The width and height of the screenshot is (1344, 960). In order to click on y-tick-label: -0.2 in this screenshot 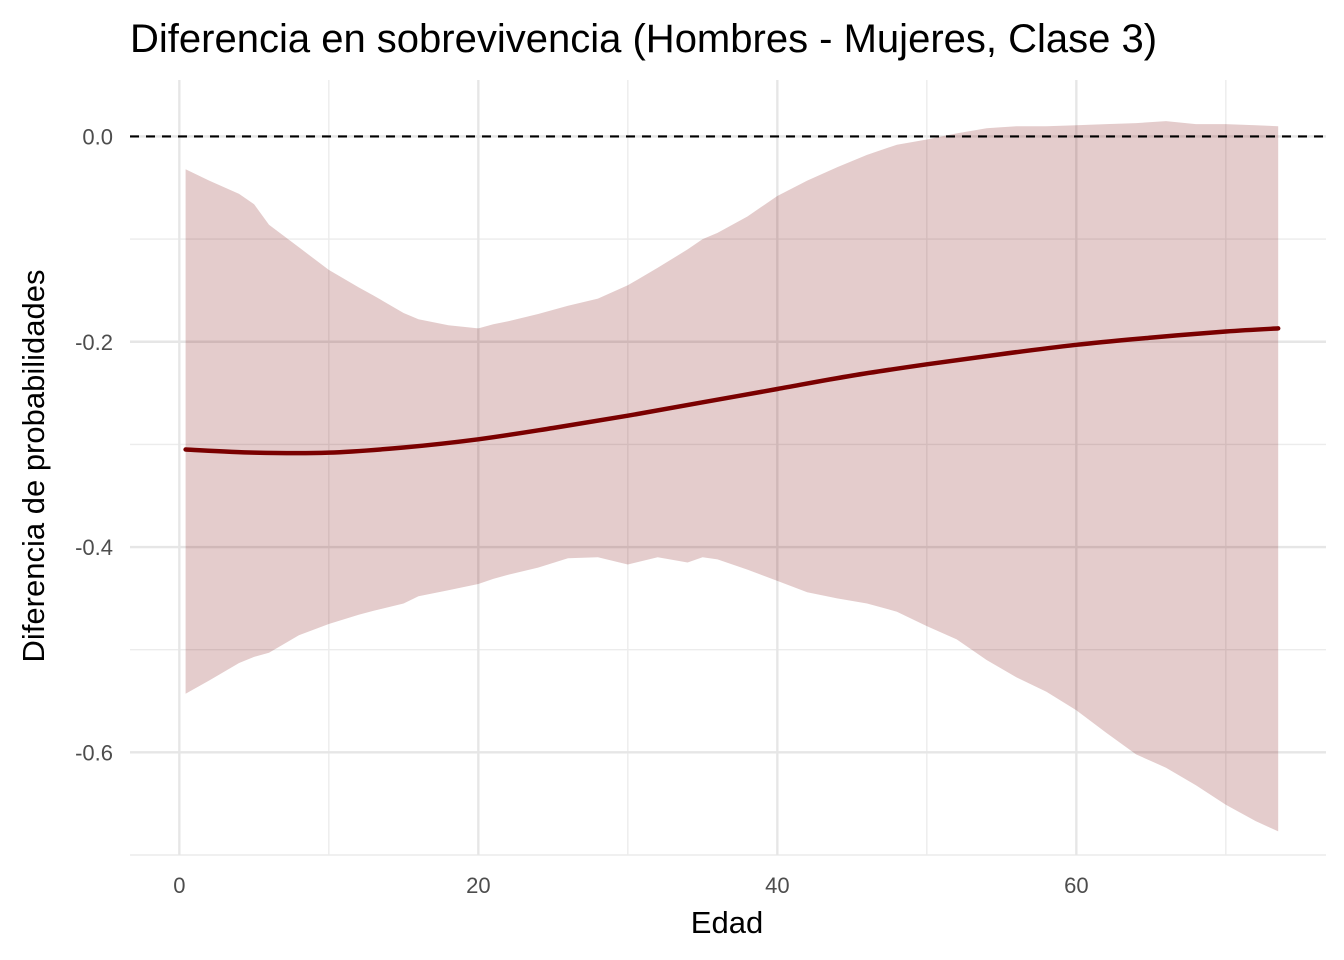, I will do `click(94, 342)`.